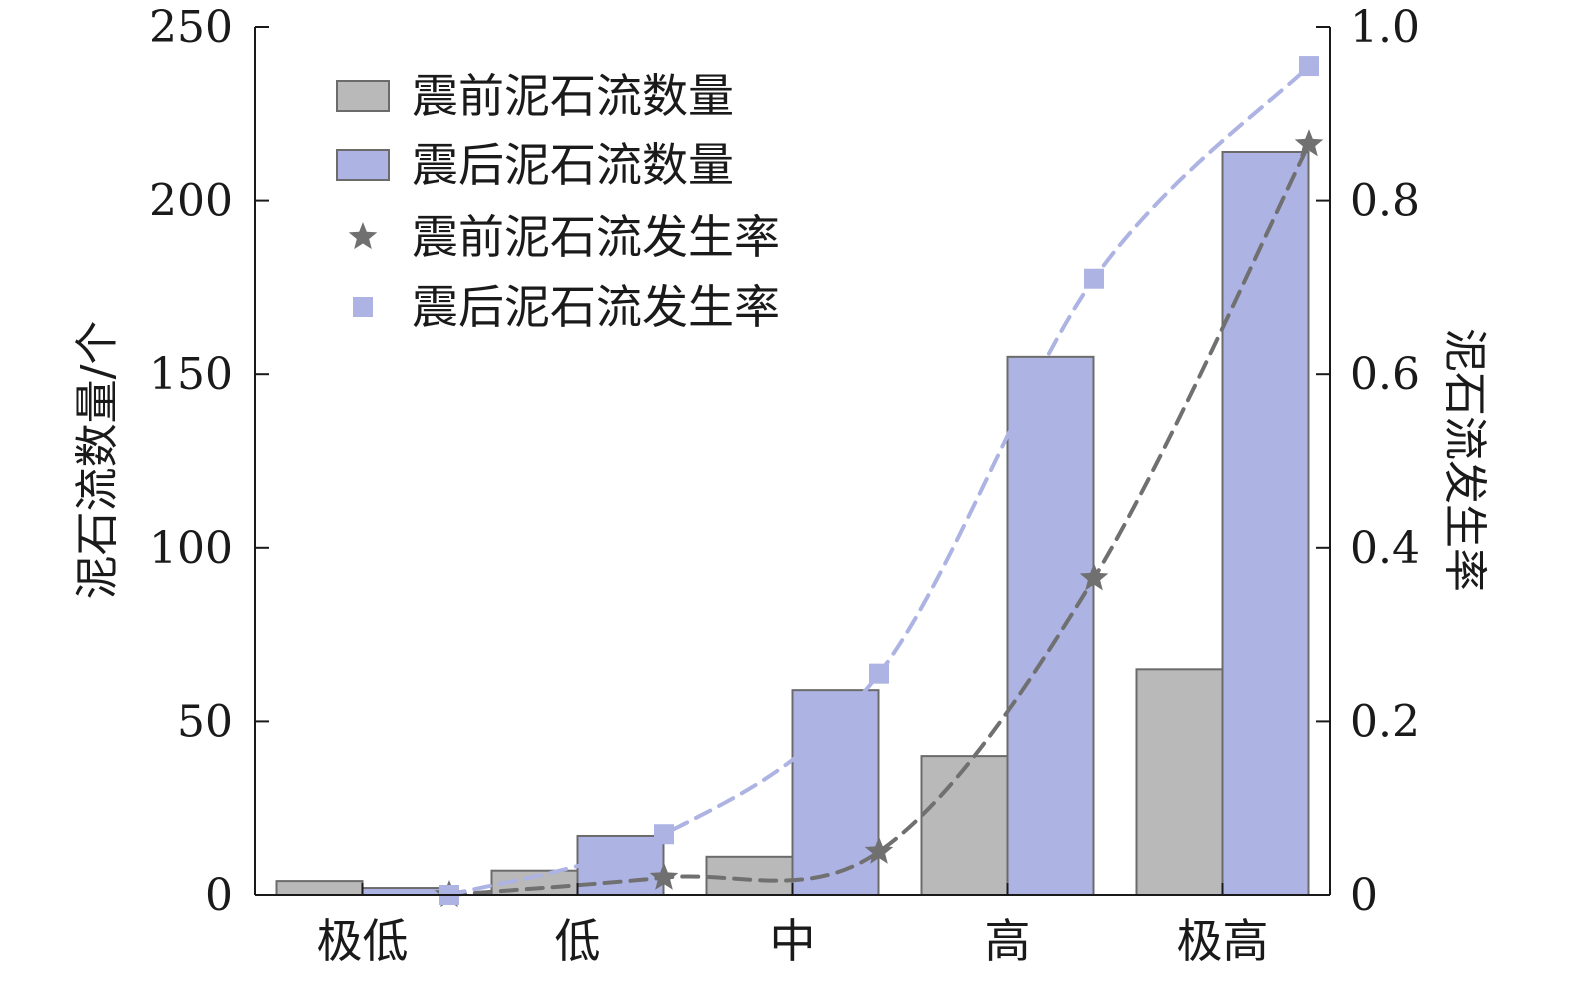 The height and width of the screenshot is (982, 1575). What do you see at coordinates (596, 237) in the screenshot?
I see `legend-label-2: 震前泥石流发生率` at bounding box center [596, 237].